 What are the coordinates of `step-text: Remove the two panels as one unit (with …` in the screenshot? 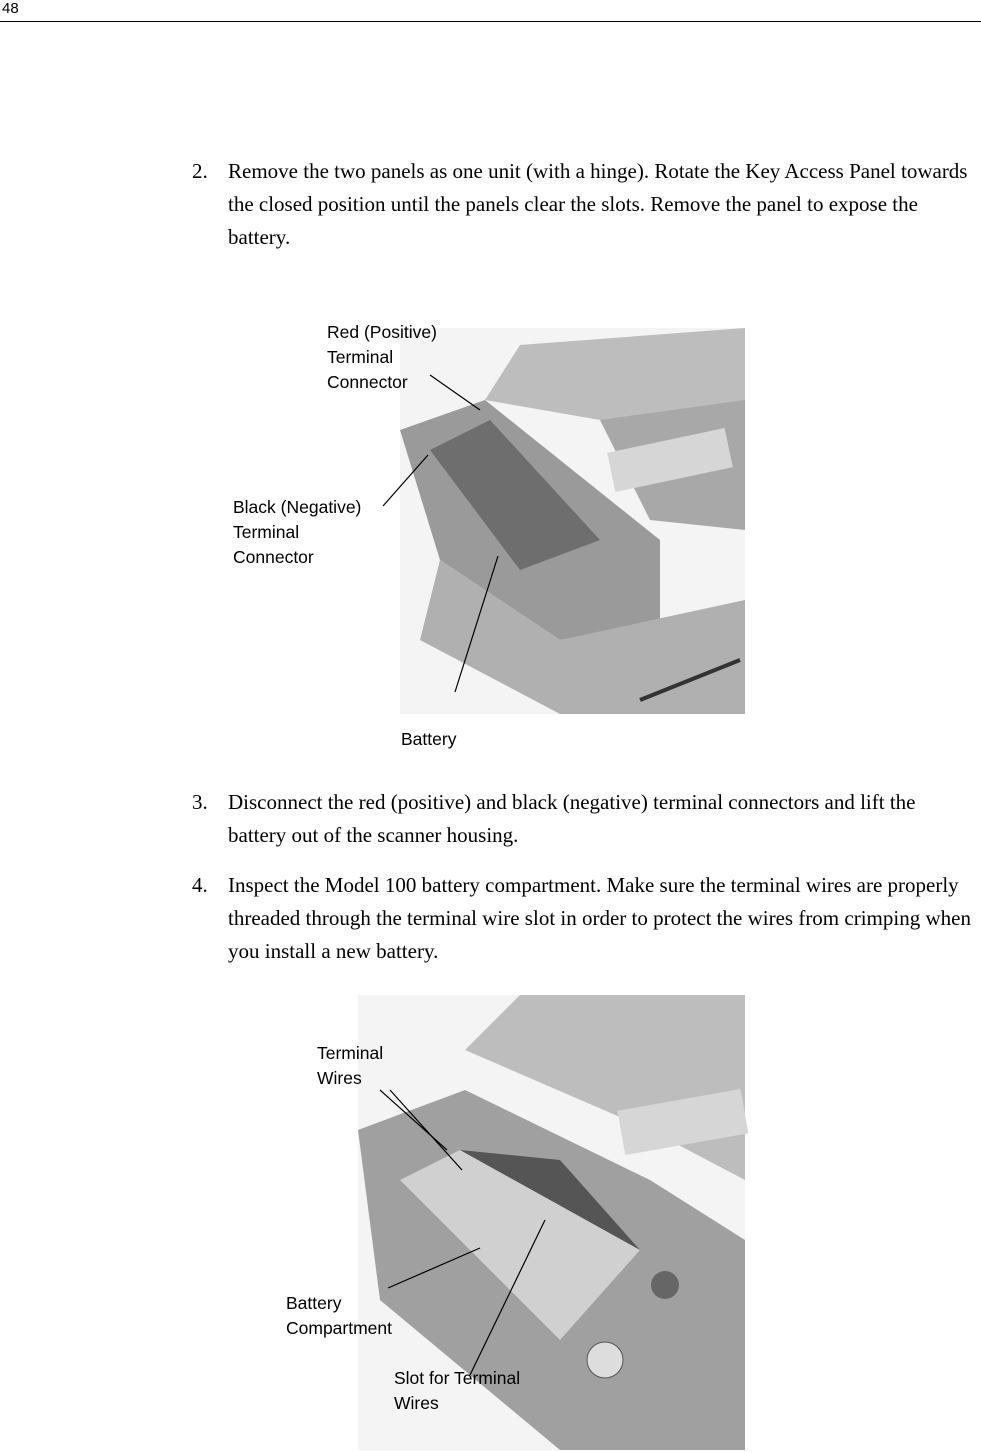 It's located at (598, 204).